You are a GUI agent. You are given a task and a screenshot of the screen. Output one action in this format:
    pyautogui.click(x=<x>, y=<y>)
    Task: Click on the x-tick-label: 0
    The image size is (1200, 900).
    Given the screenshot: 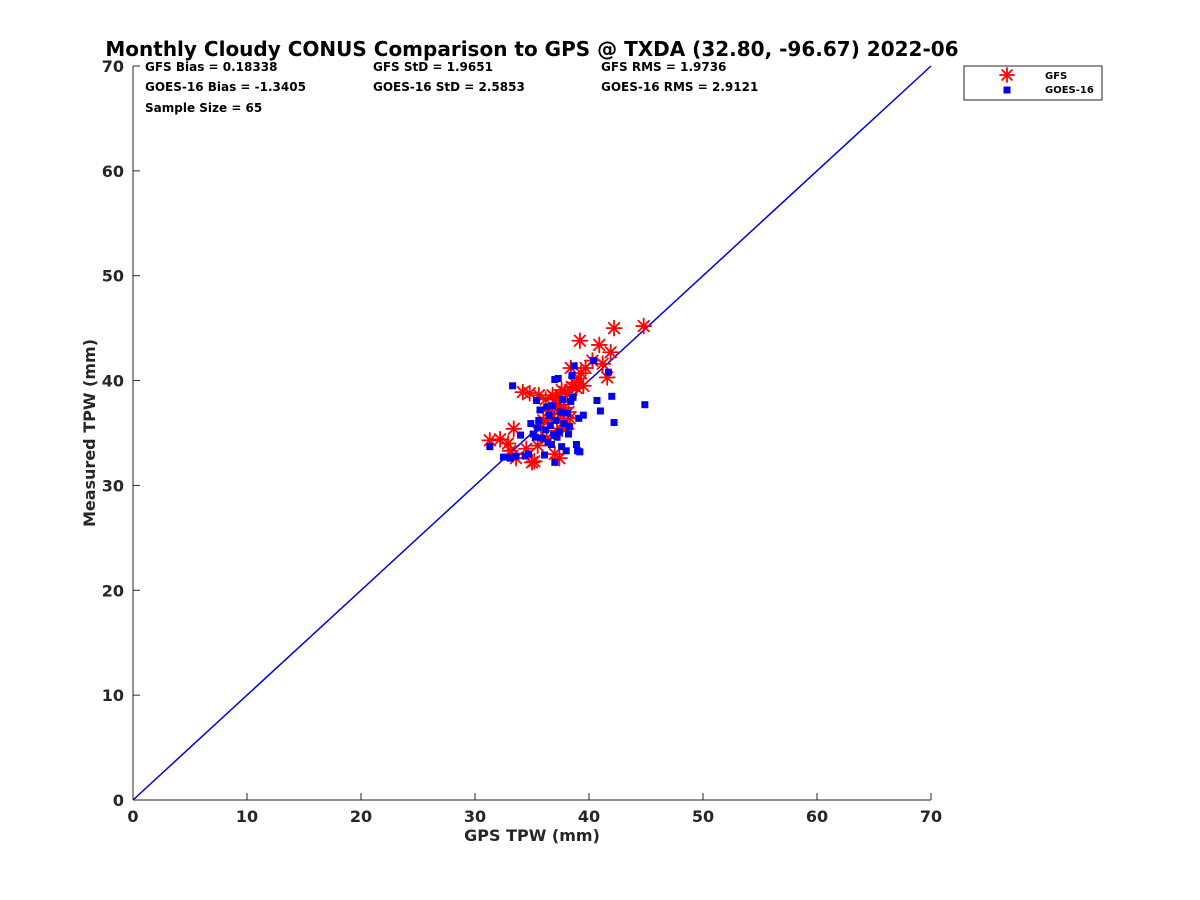 What is the action you would take?
    pyautogui.click(x=132, y=816)
    